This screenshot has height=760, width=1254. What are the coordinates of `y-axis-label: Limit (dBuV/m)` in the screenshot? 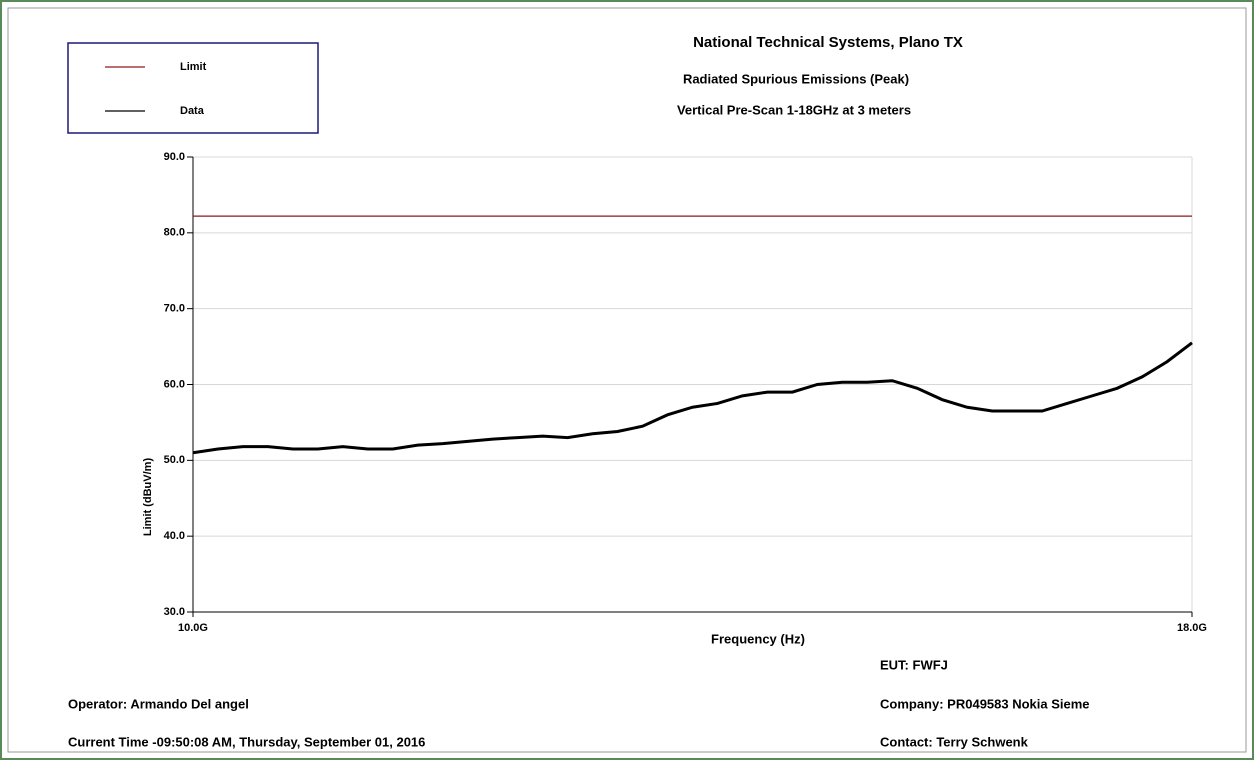 It's located at (148, 497).